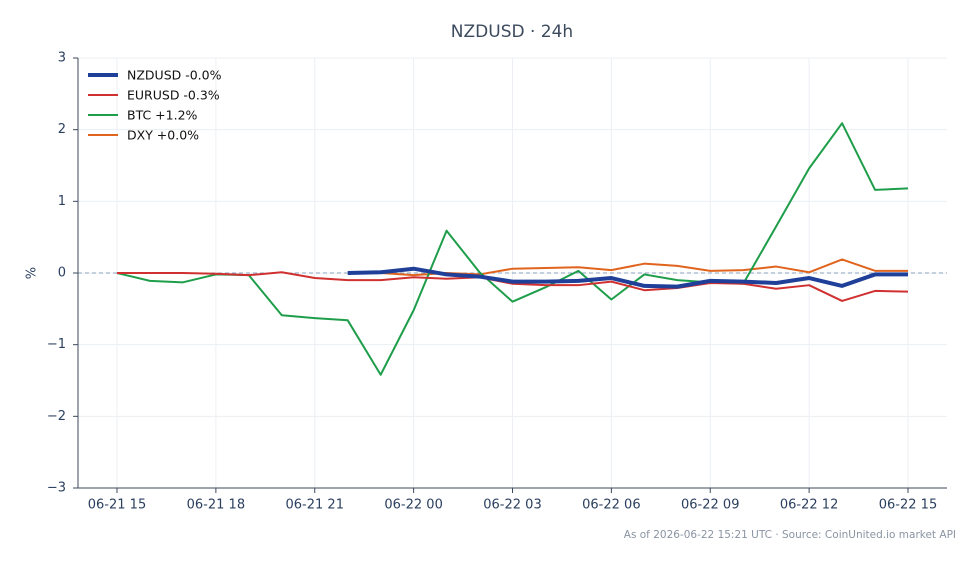 This screenshot has height=564, width=979. I want to click on x-tick-label: 06-22 12, so click(809, 505).